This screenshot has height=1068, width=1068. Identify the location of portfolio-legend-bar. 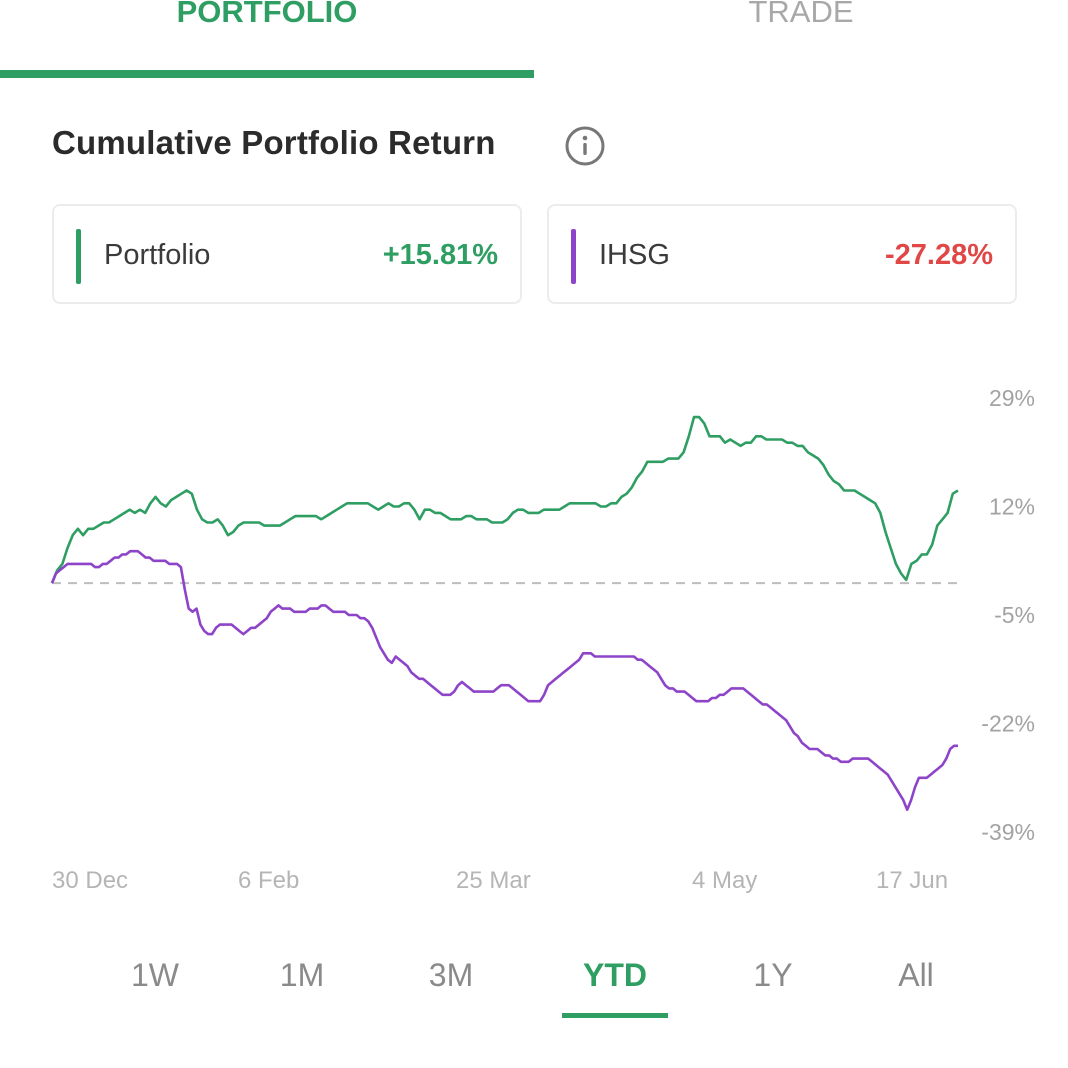
(78, 256).